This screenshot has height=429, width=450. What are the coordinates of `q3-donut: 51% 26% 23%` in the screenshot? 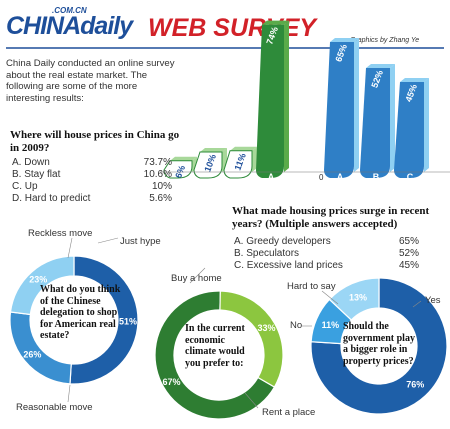 It's located at (74, 320).